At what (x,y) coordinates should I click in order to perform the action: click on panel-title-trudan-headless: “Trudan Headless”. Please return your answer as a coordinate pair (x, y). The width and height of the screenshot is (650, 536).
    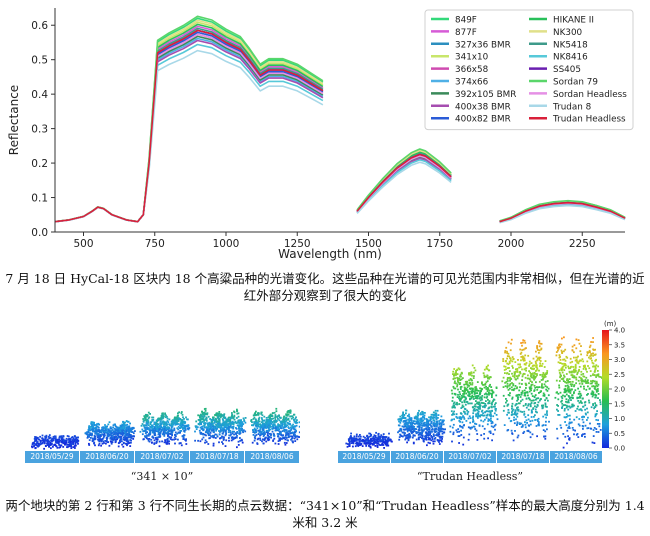
    Looking at the image, I should click on (470, 476).